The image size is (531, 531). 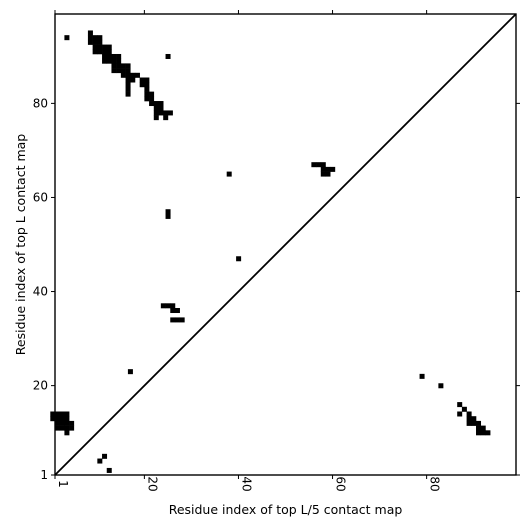 I want to click on y-axis-label: Residue index of top L contact map, so click(x=20, y=244).